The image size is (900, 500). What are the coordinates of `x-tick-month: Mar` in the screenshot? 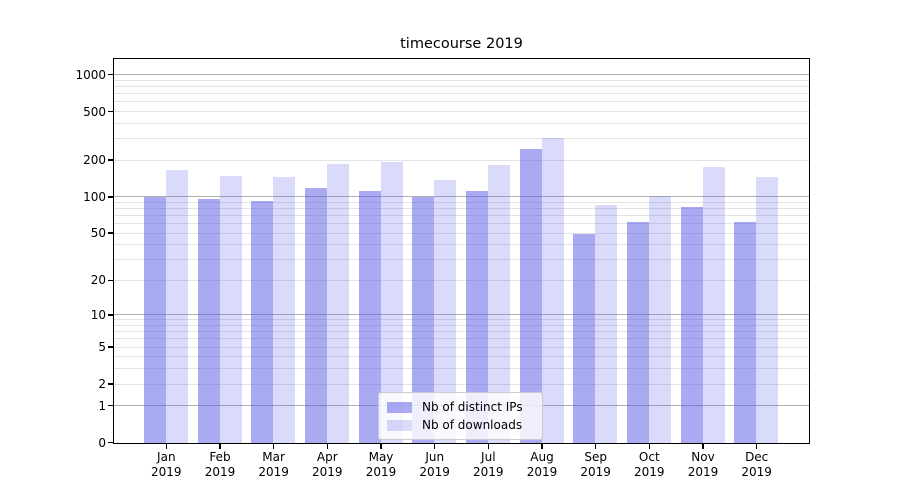 It's located at (273, 457).